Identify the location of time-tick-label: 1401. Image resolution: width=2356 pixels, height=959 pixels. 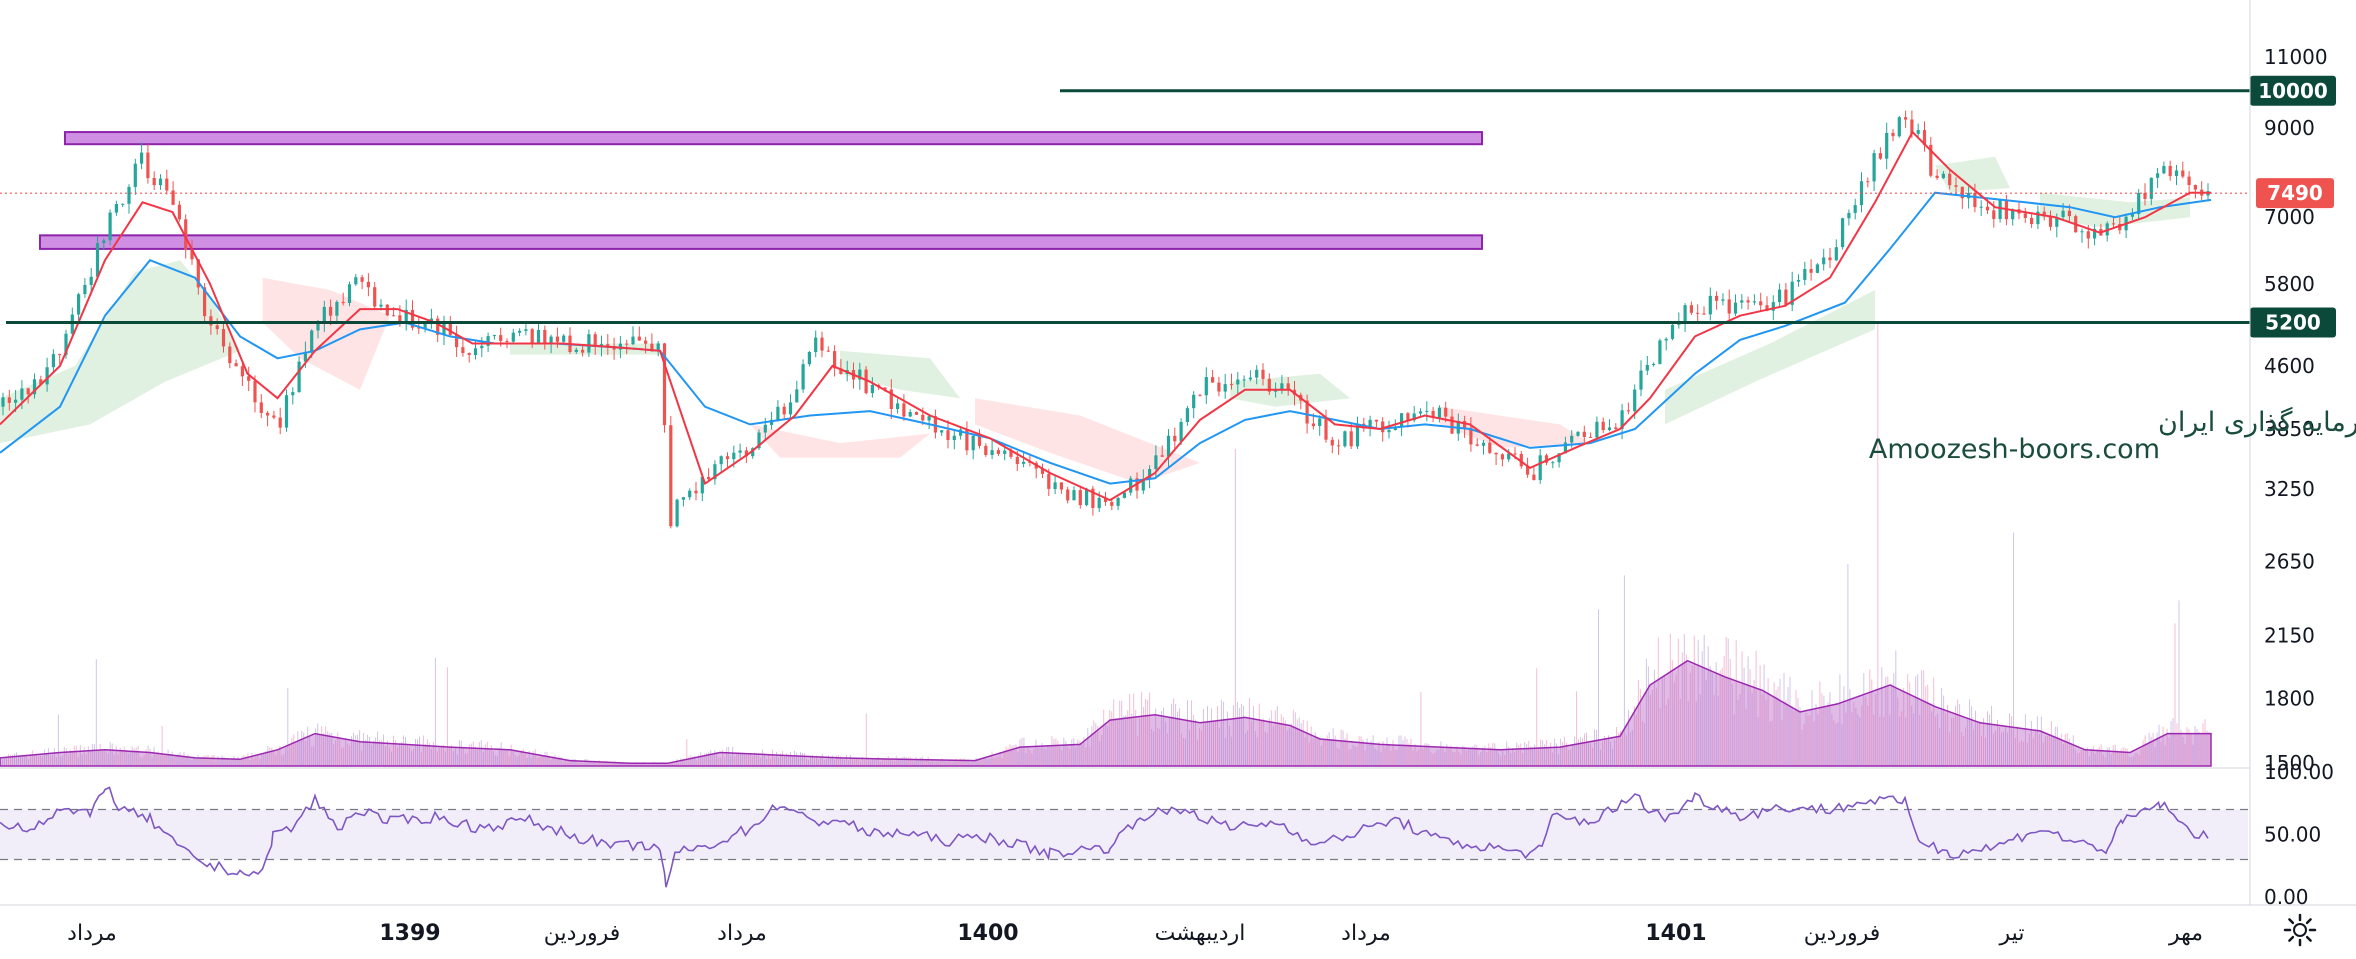
(1675, 933).